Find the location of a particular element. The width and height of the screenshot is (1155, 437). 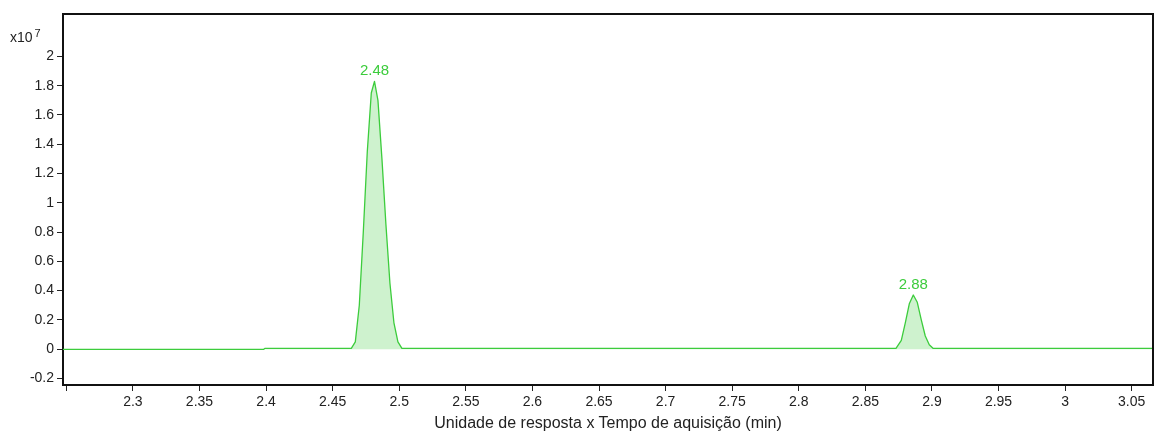

y-tick-label: 0.8 is located at coordinates (44, 230).